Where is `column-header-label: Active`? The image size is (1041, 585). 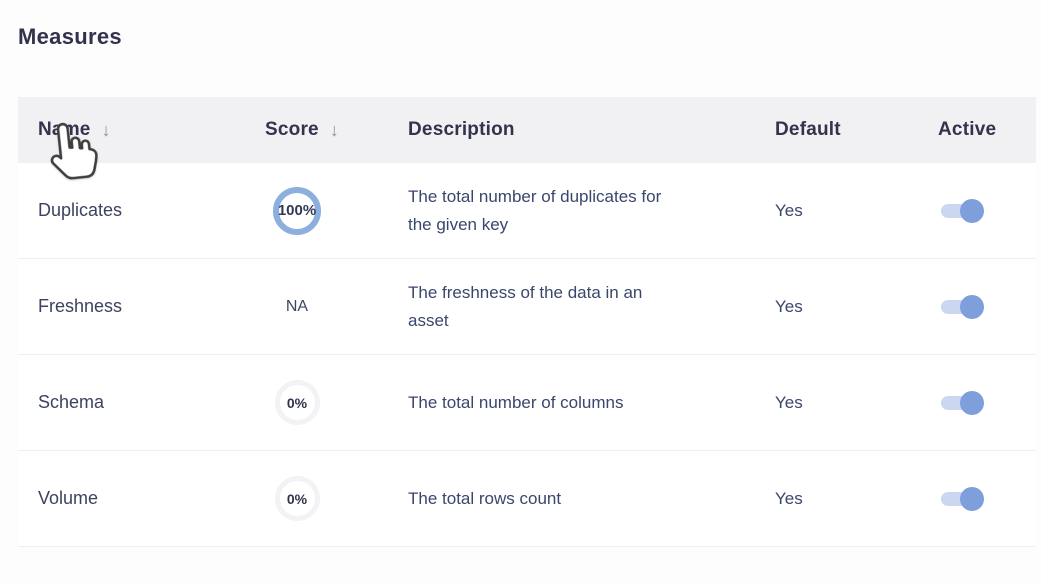
column-header-label: Active is located at coordinates (967, 129).